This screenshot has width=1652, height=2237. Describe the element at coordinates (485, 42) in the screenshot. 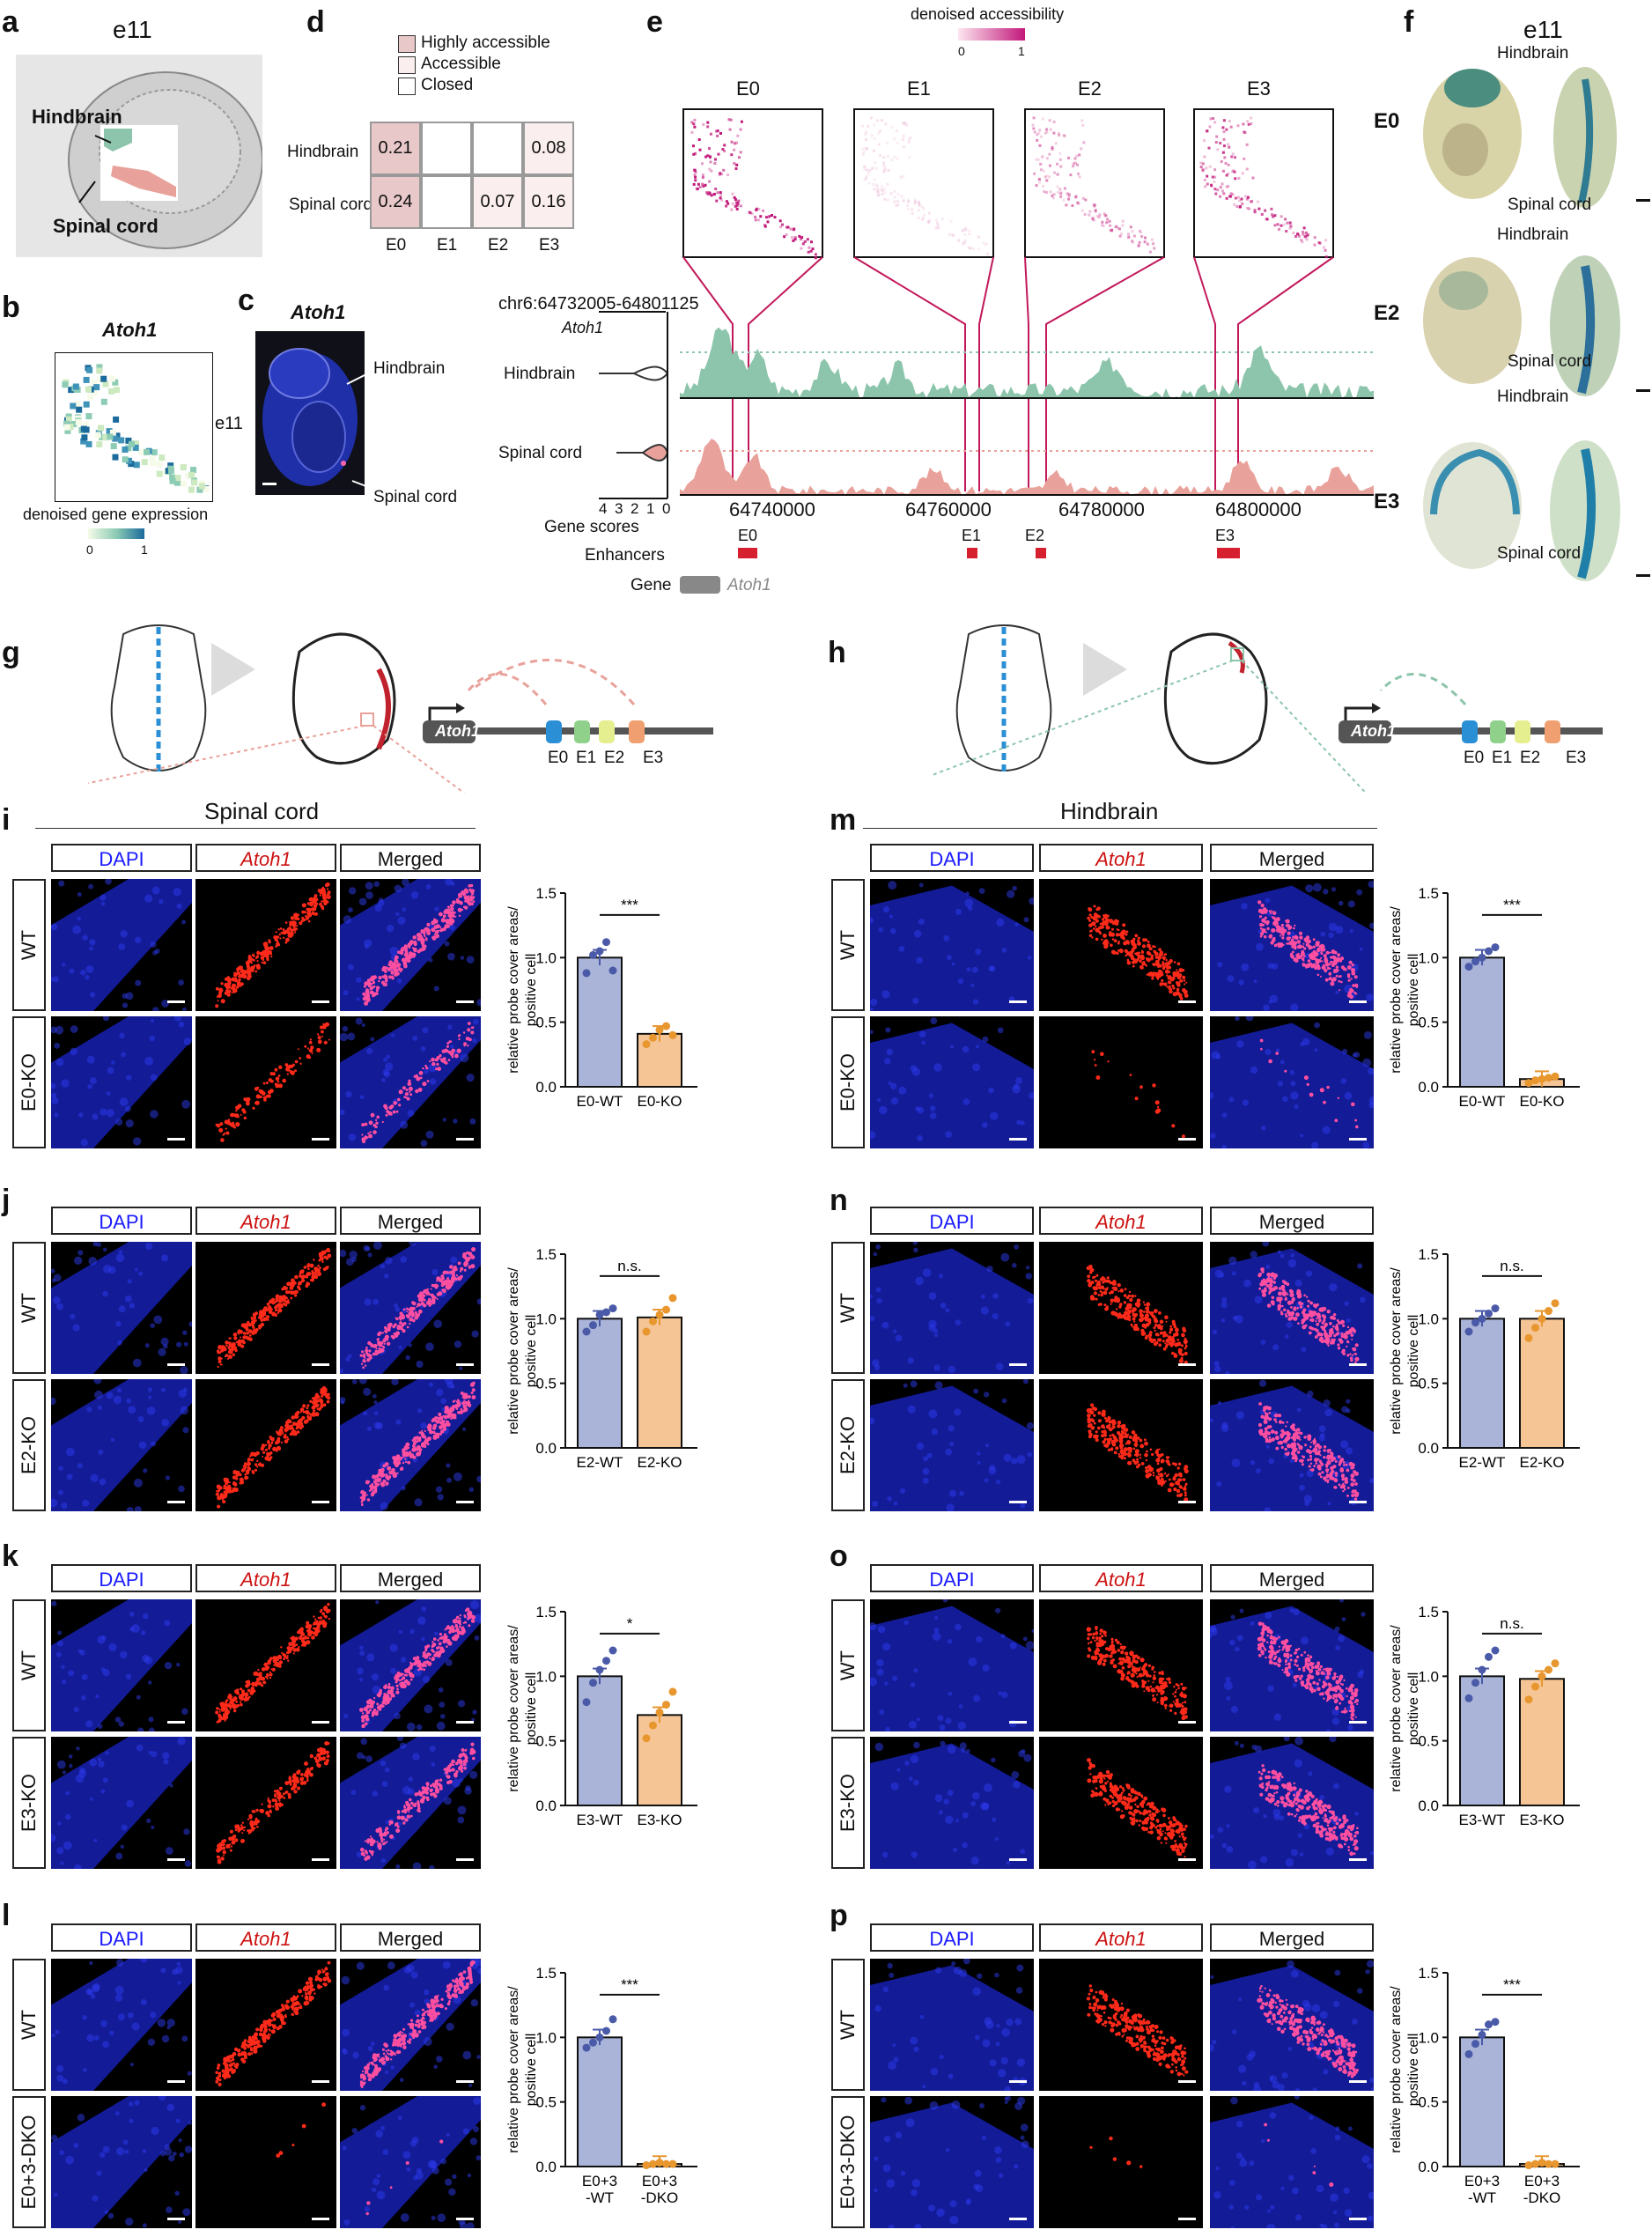

I see `panel-d-legend-highly: Highly accessible` at that location.